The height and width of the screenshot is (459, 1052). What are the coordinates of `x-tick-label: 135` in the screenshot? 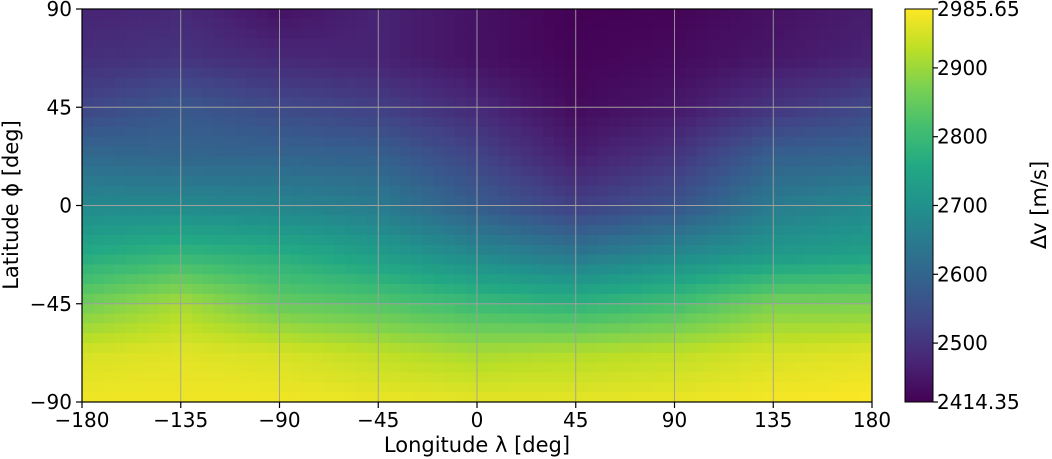 It's located at (773, 420).